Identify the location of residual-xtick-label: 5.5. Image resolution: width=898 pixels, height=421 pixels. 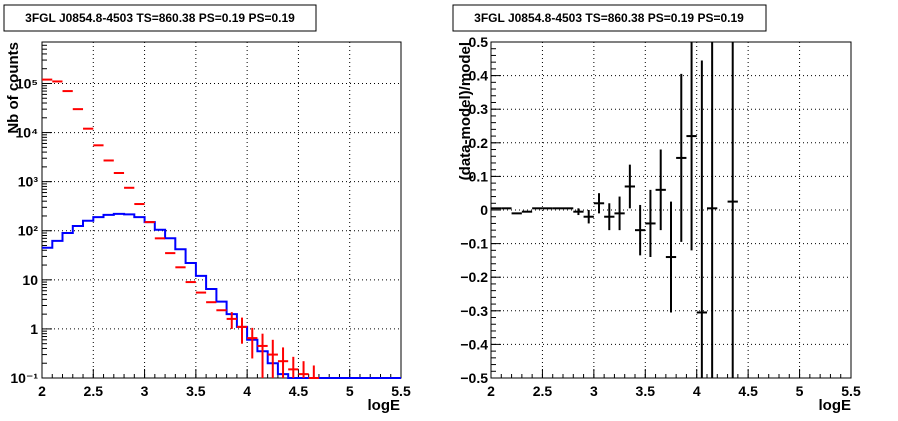
(851, 391).